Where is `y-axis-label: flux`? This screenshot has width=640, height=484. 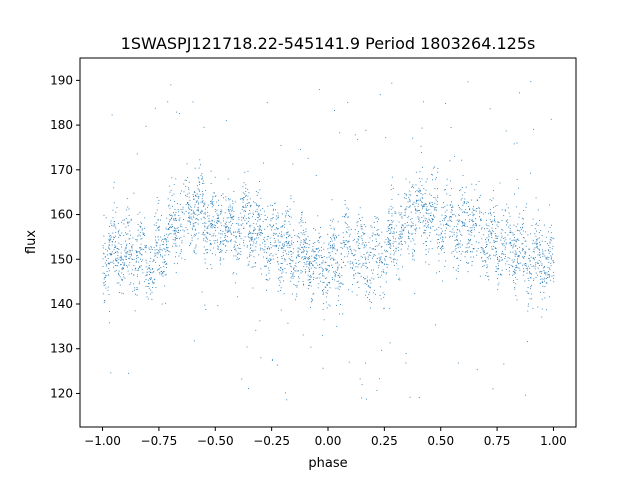
y-axis-label: flux is located at coordinates (31, 242).